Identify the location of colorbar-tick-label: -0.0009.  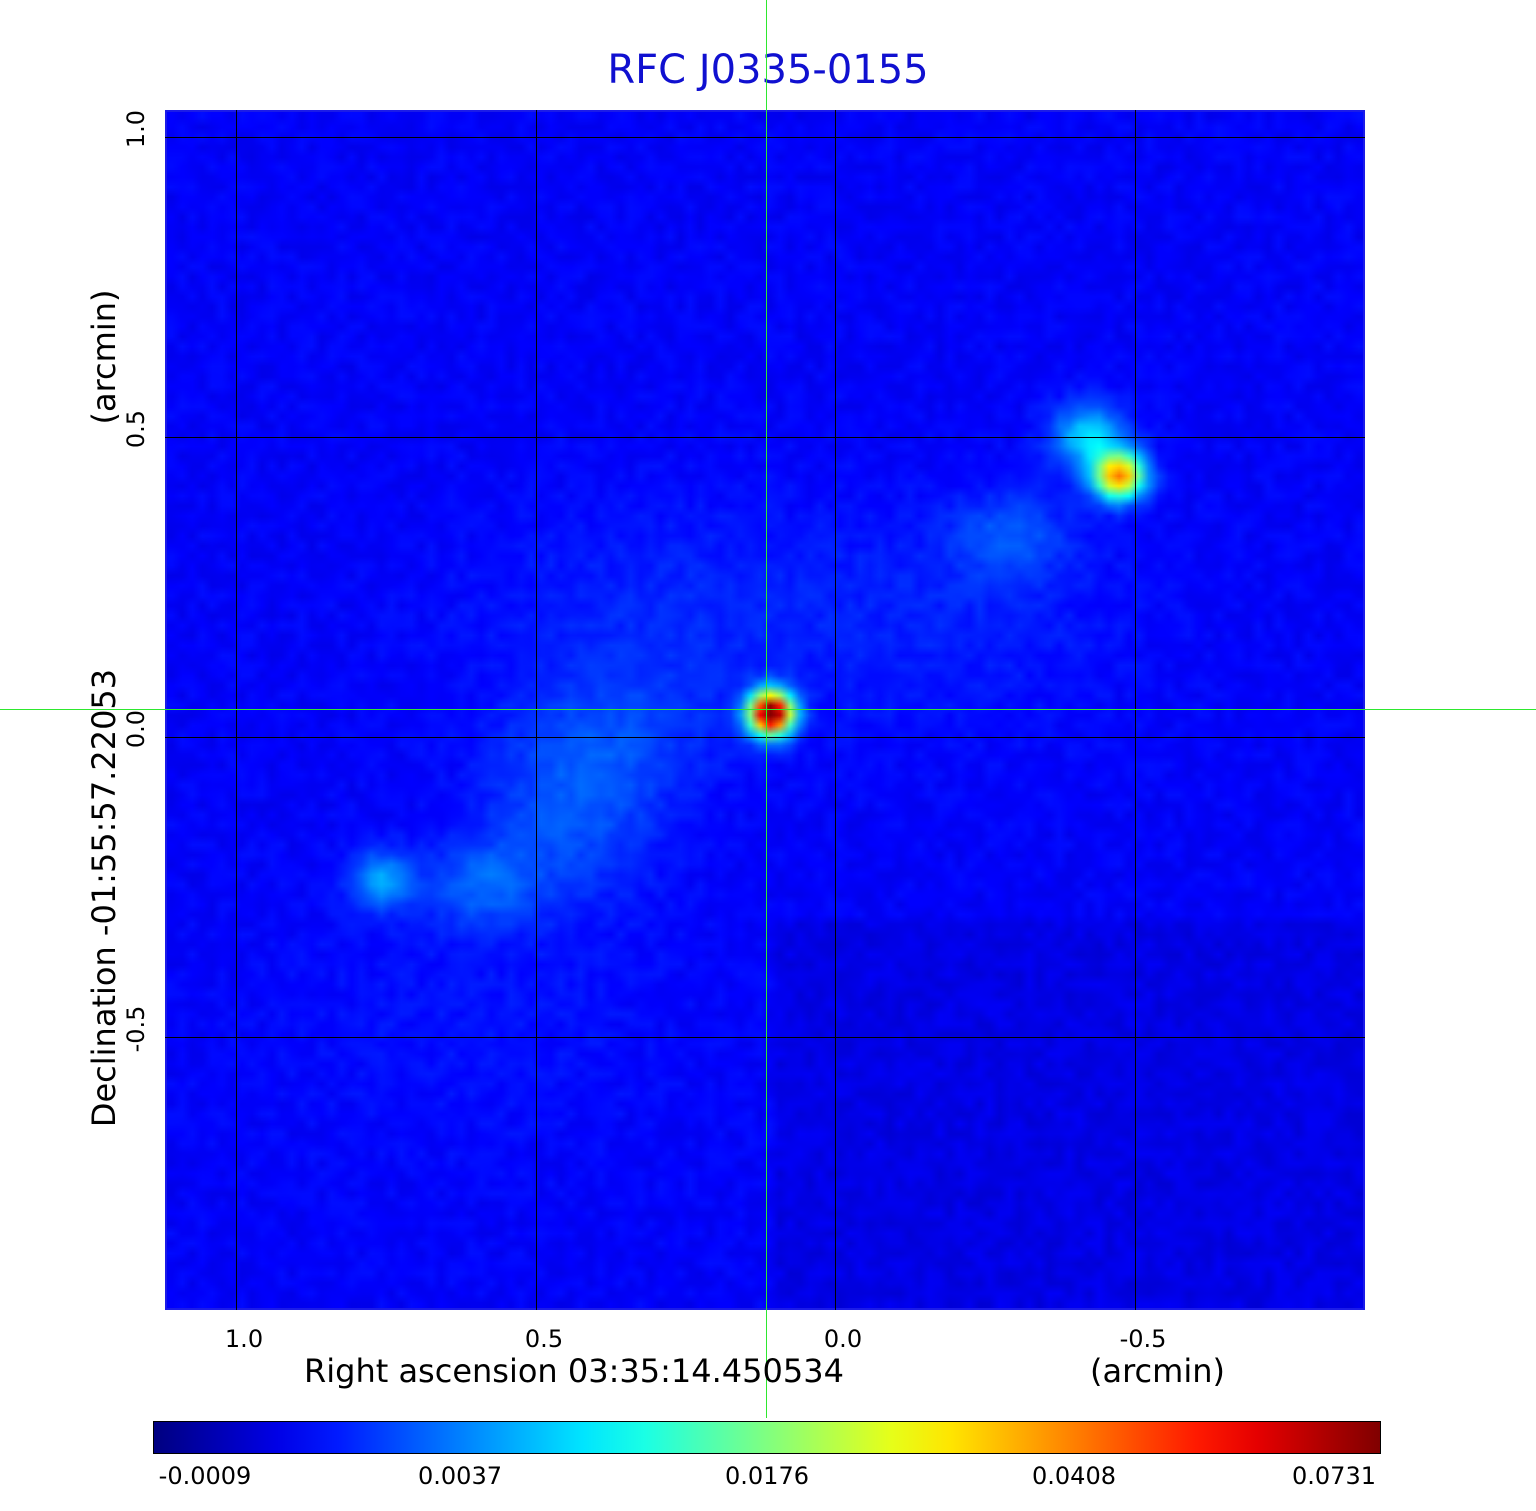
(205, 1476).